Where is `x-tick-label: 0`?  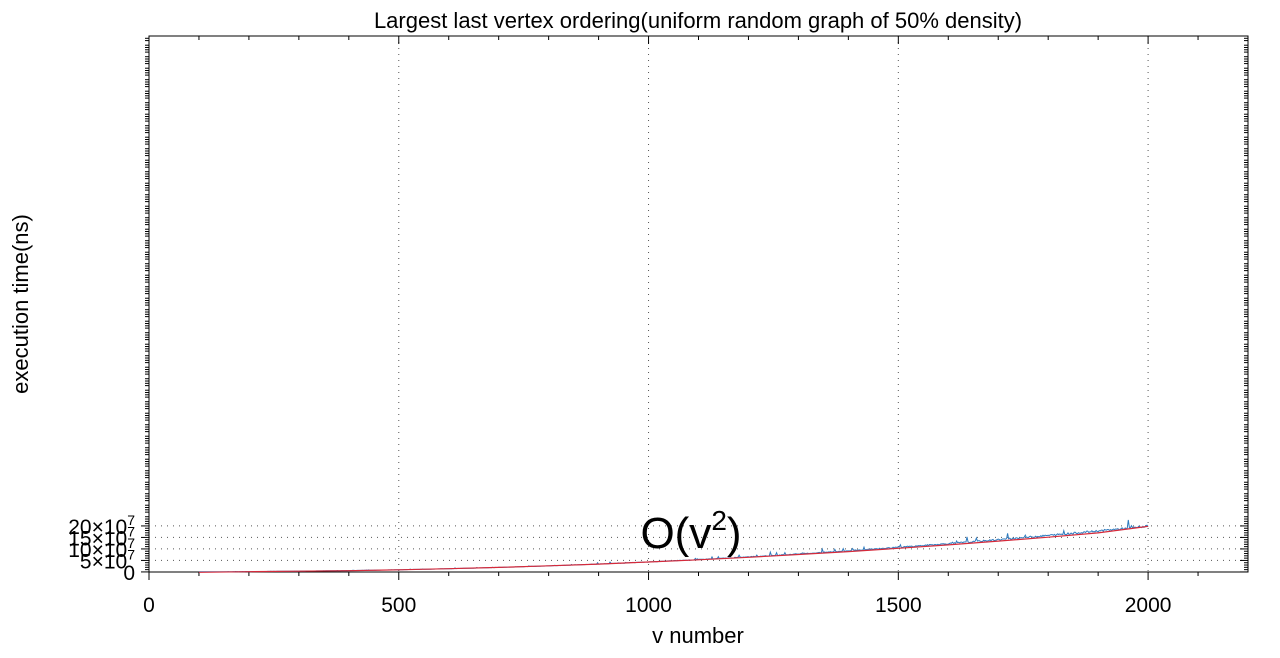 x-tick-label: 0 is located at coordinates (149, 605).